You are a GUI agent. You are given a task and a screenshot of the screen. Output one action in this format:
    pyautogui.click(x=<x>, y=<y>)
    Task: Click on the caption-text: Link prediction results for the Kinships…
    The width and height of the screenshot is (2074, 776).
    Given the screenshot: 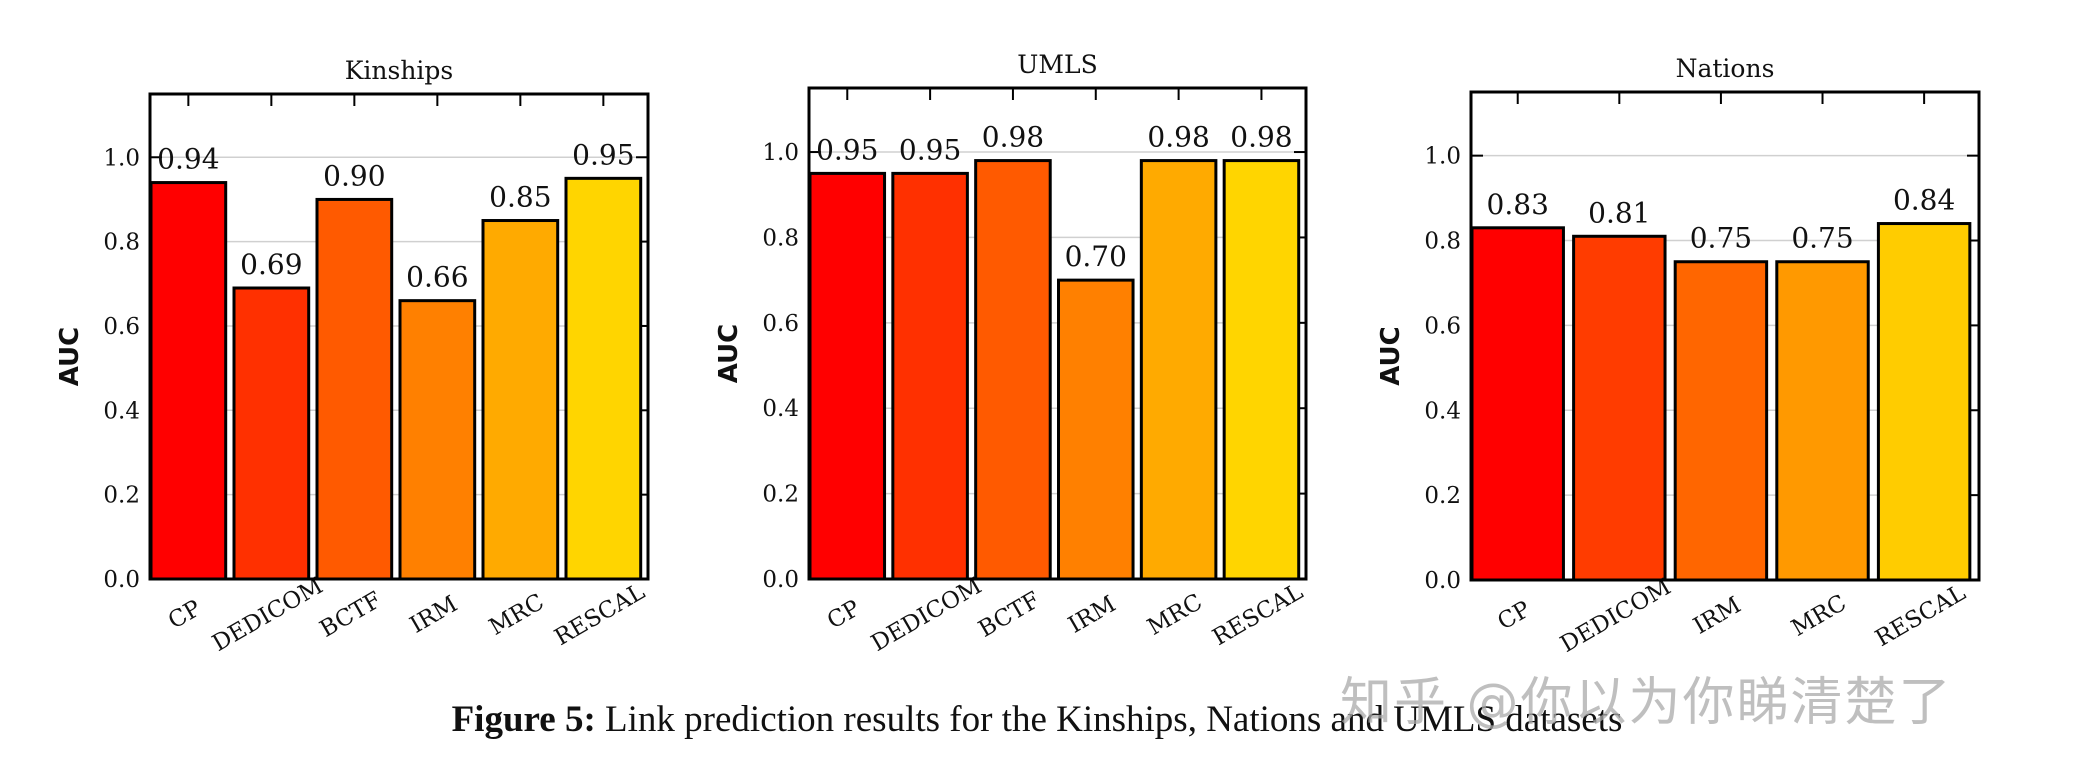 What is the action you would take?
    pyautogui.click(x=1109, y=719)
    